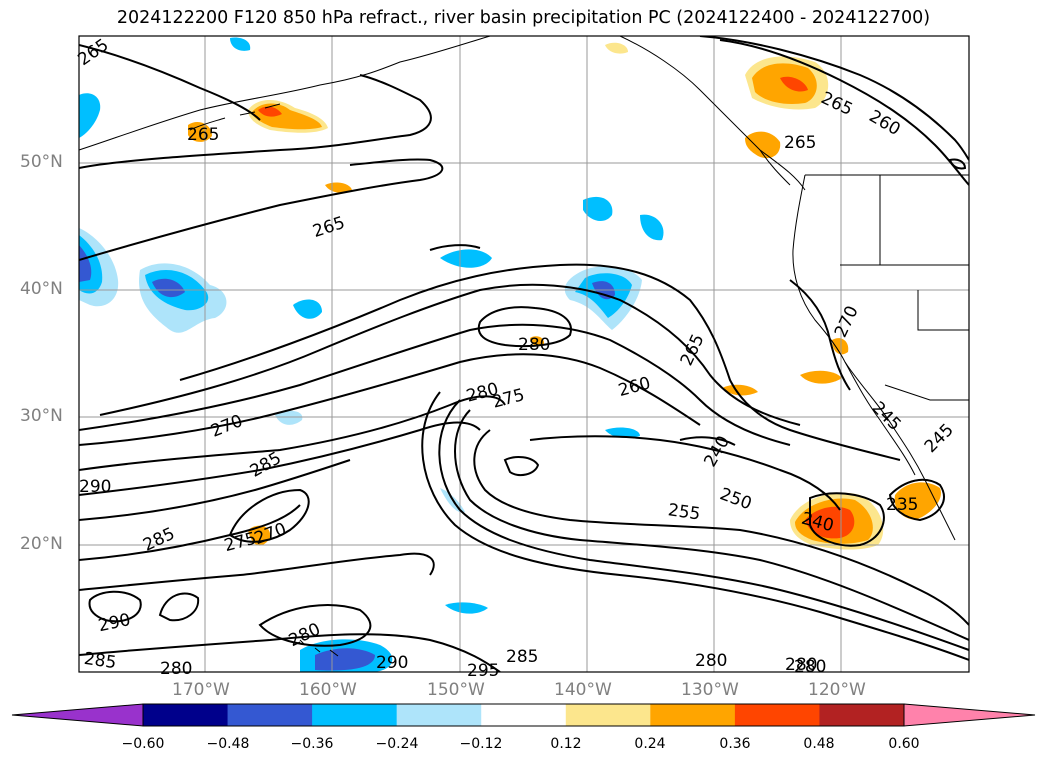  What do you see at coordinates (143, 744) in the screenshot?
I see `colorbar-tick: −0.60` at bounding box center [143, 744].